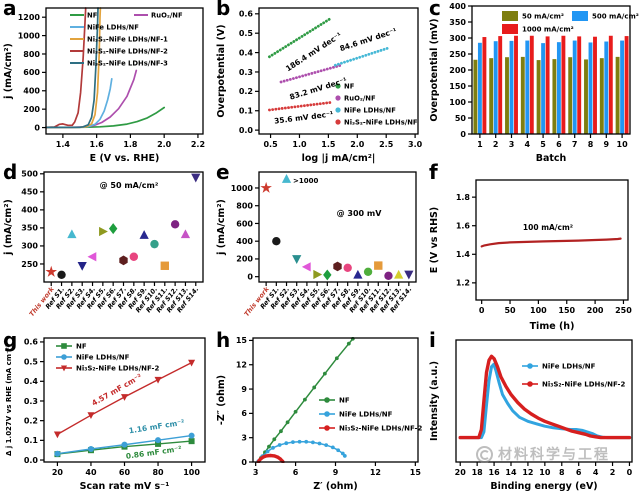  I want to click on svg-text: 0.1, so click(31, 440).